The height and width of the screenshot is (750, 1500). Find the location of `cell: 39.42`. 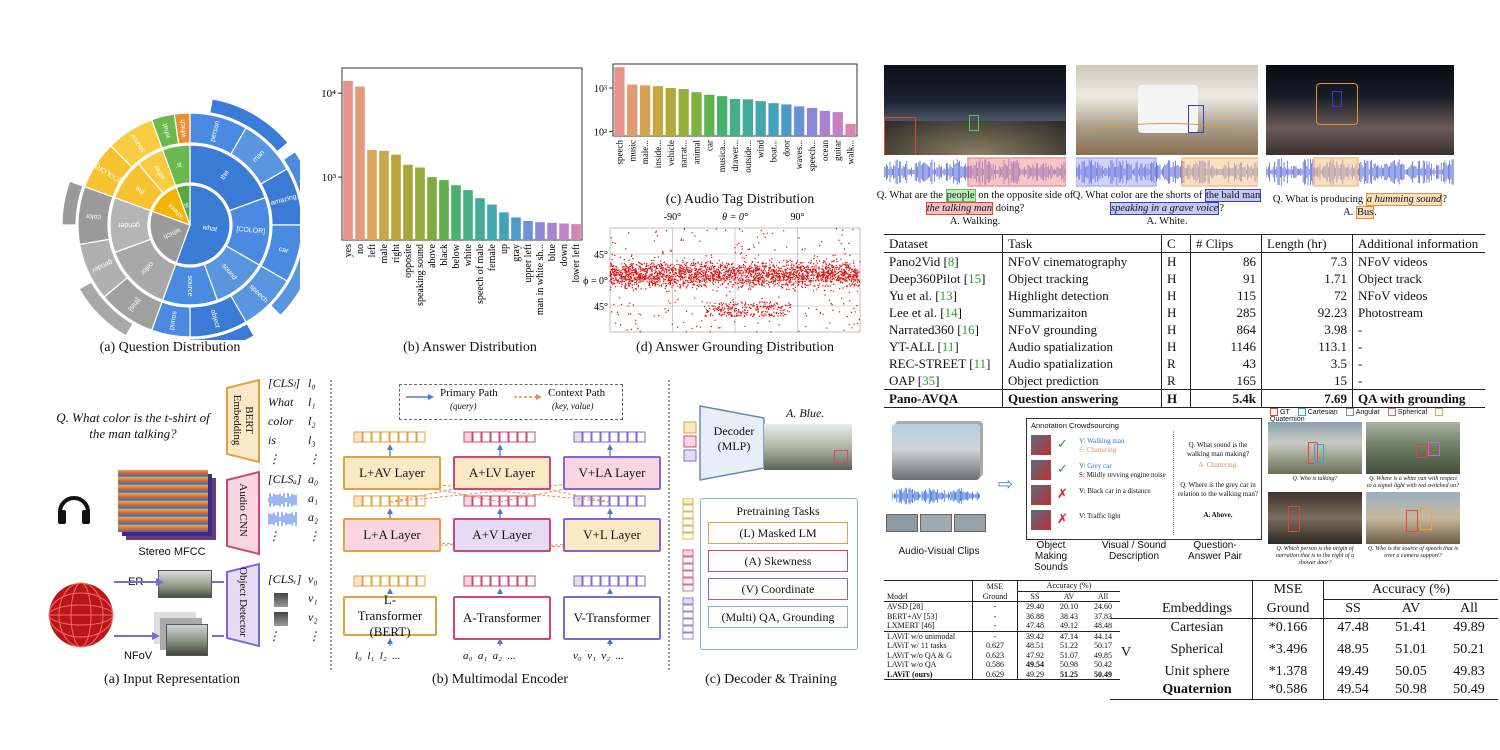

cell: 39.42 is located at coordinates (1034, 636).